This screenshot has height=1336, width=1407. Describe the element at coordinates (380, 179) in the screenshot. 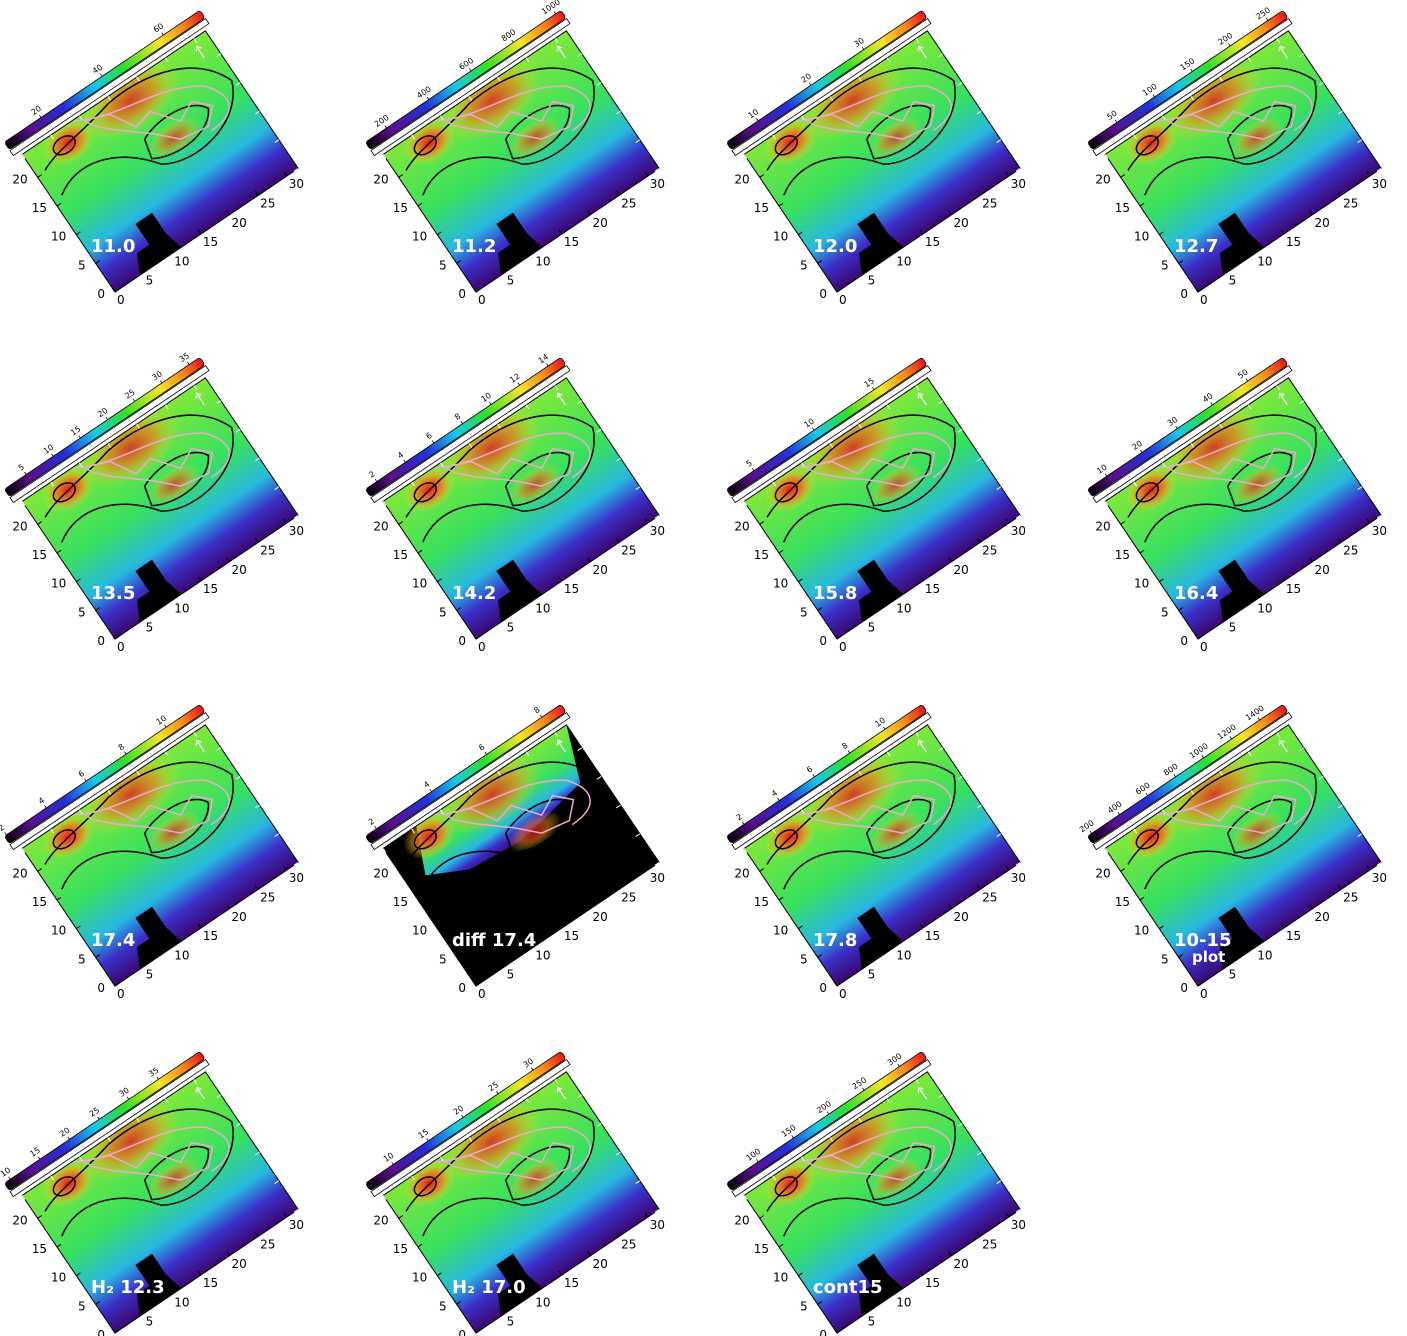

I see `y-tick-label: 20` at that location.